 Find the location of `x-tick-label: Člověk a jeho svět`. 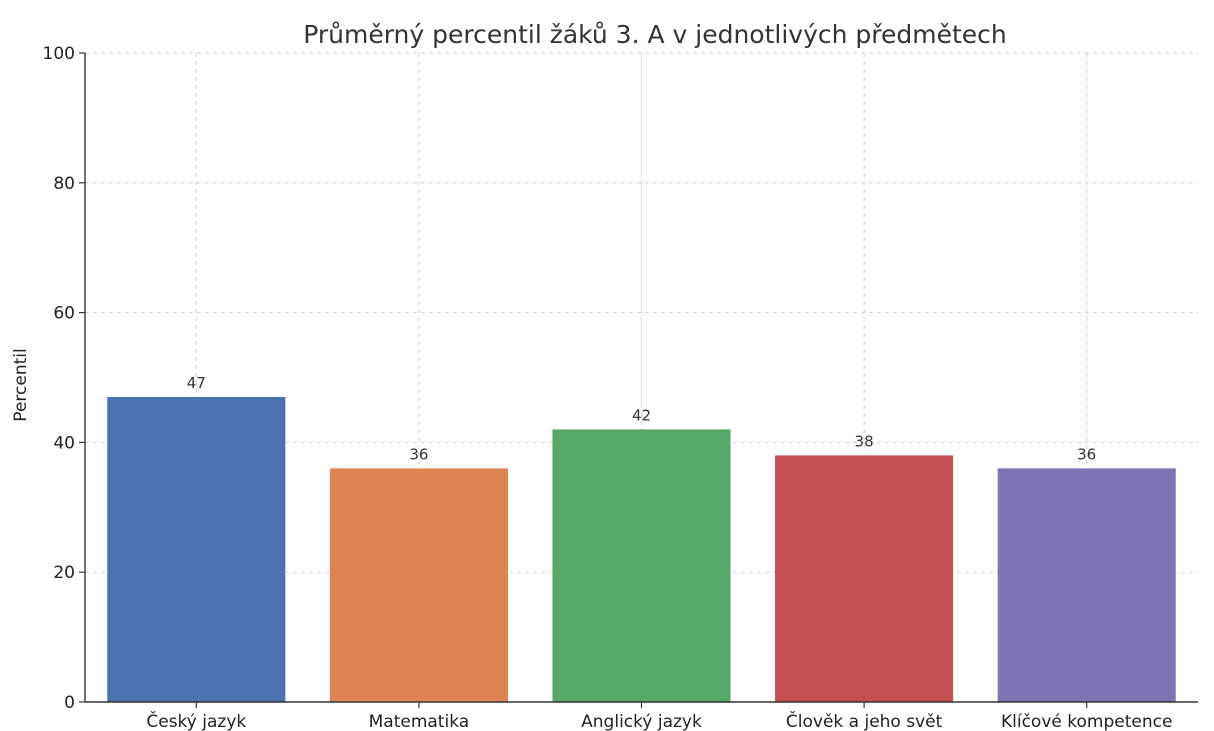

x-tick-label: Člověk a jeho svět is located at coordinates (864, 720).